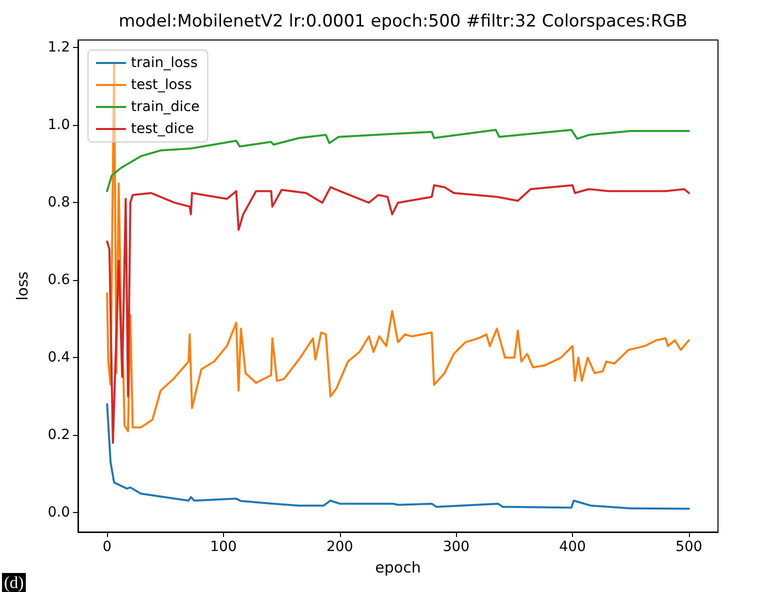 The height and width of the screenshot is (592, 760). What do you see at coordinates (340, 547) in the screenshot?
I see `x-tick-label: 200` at bounding box center [340, 547].